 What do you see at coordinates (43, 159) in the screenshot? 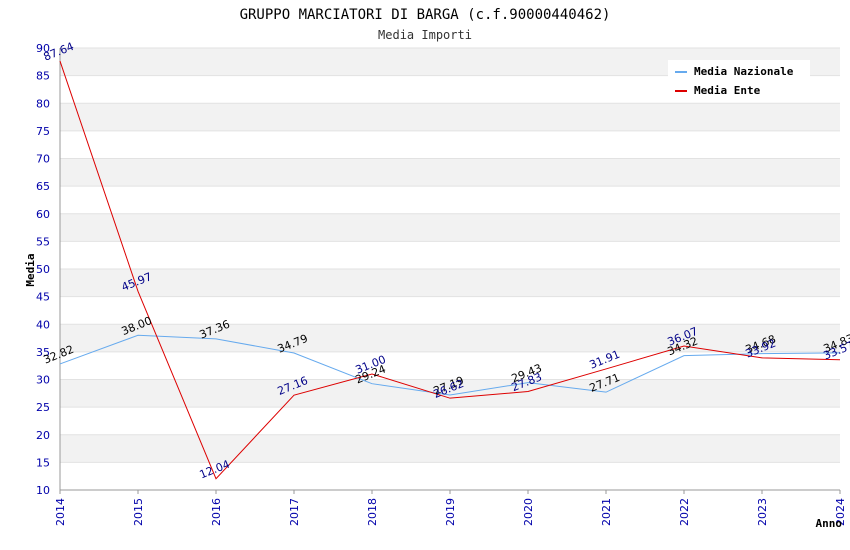
I see `y-tick-label: 70` at bounding box center [43, 159].